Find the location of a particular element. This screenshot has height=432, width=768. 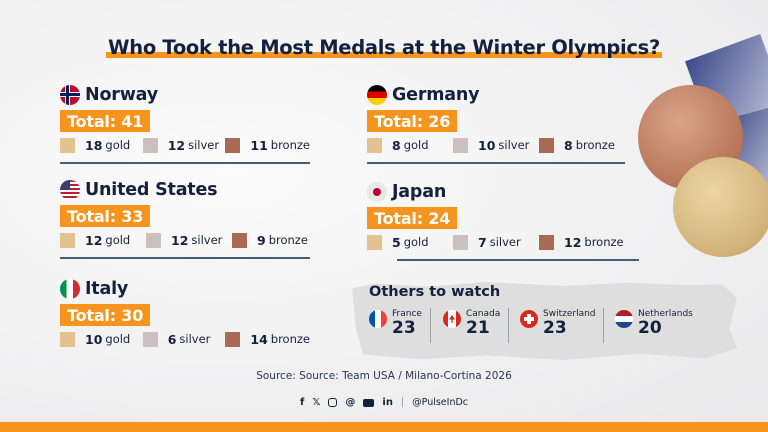

japan-flag-icon is located at coordinates (377, 192).